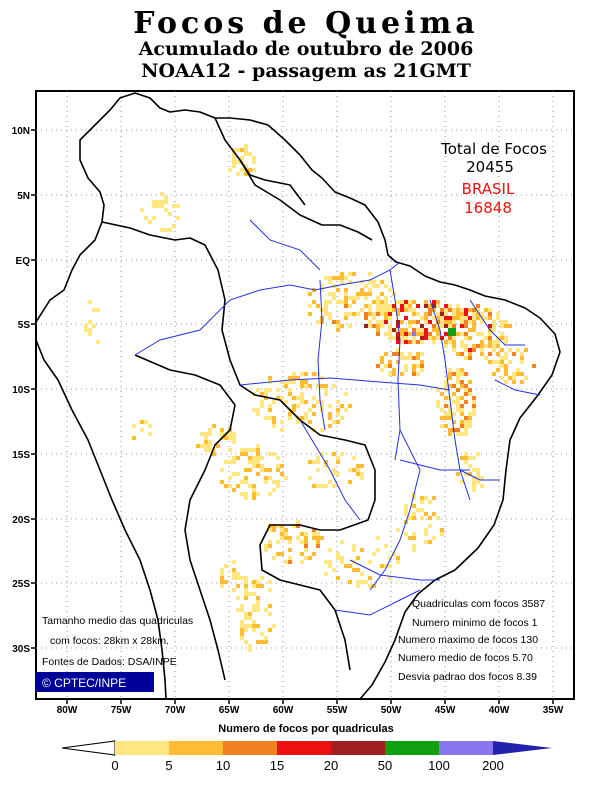 This screenshot has height=792, width=612. I want to click on credit-box, so click(94, 682).